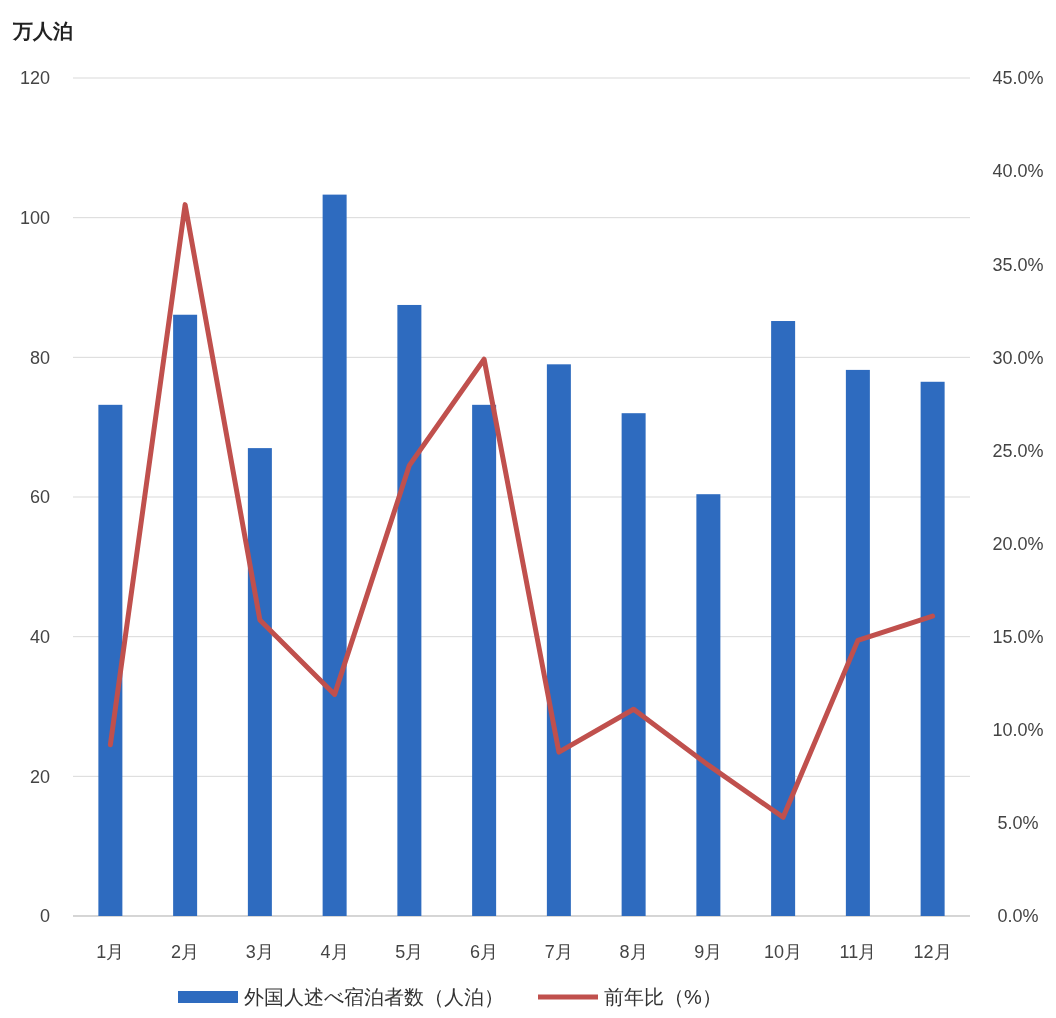 The width and height of the screenshot is (1056, 1018). I want to click on y2-tick-label: 30.0%, so click(1018, 357).